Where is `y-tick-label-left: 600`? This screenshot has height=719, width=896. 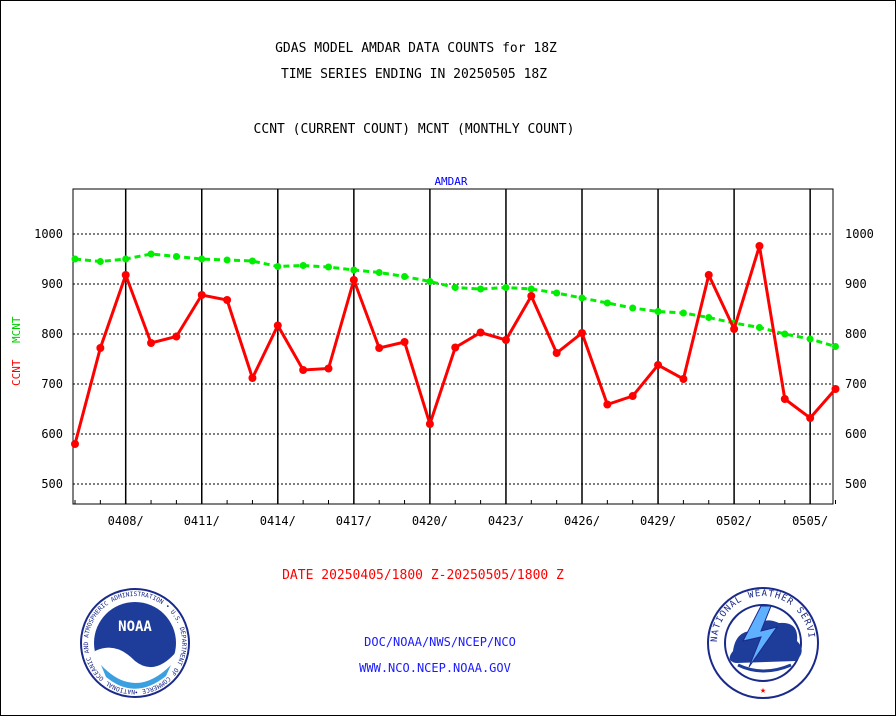
y-tick-label-left: 600 is located at coordinates (52, 434).